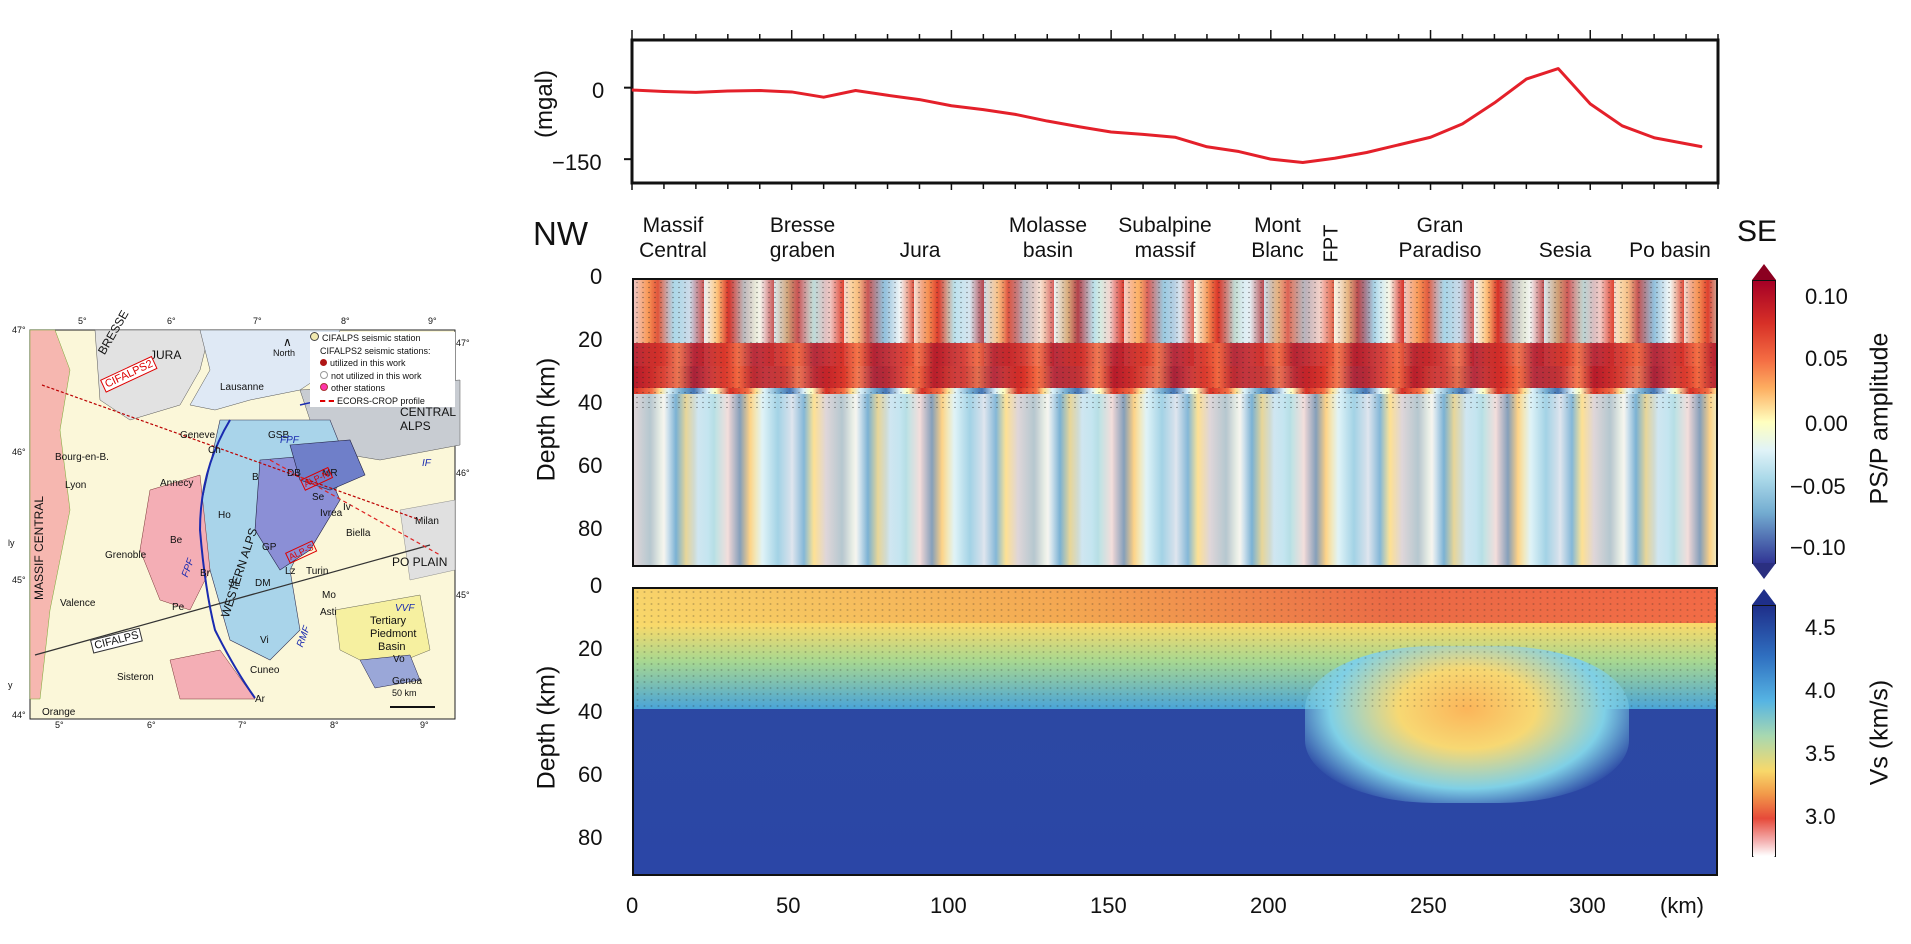 The image size is (1911, 944). I want to click on north-arrow-icon: ∧, so click(287, 342).